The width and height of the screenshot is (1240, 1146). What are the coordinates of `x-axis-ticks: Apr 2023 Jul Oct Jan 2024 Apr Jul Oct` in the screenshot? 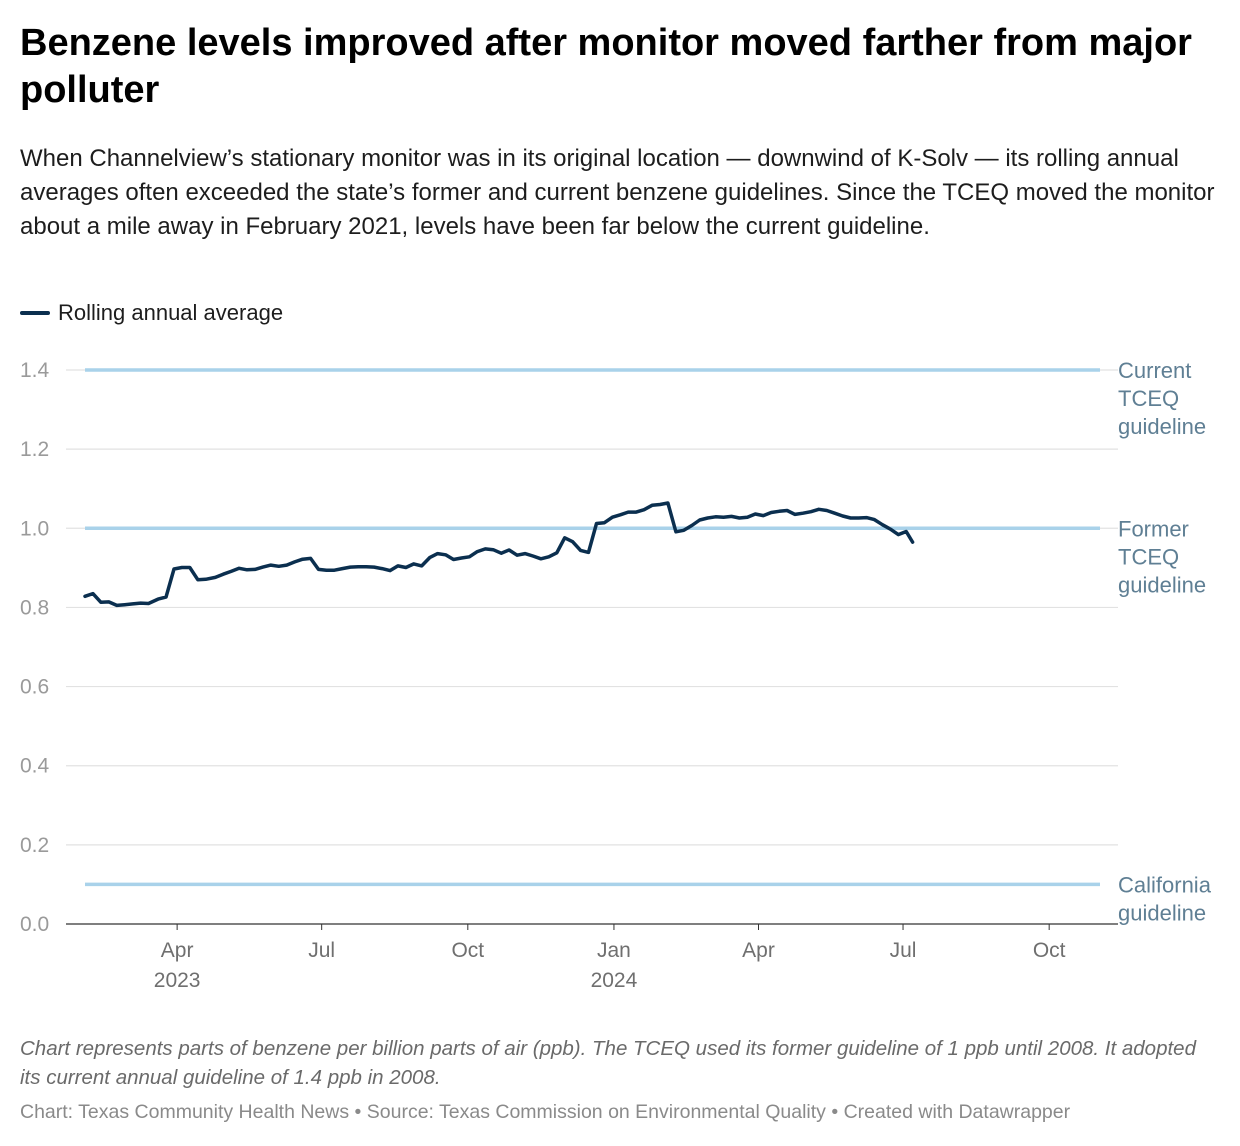 It's located at (610, 958).